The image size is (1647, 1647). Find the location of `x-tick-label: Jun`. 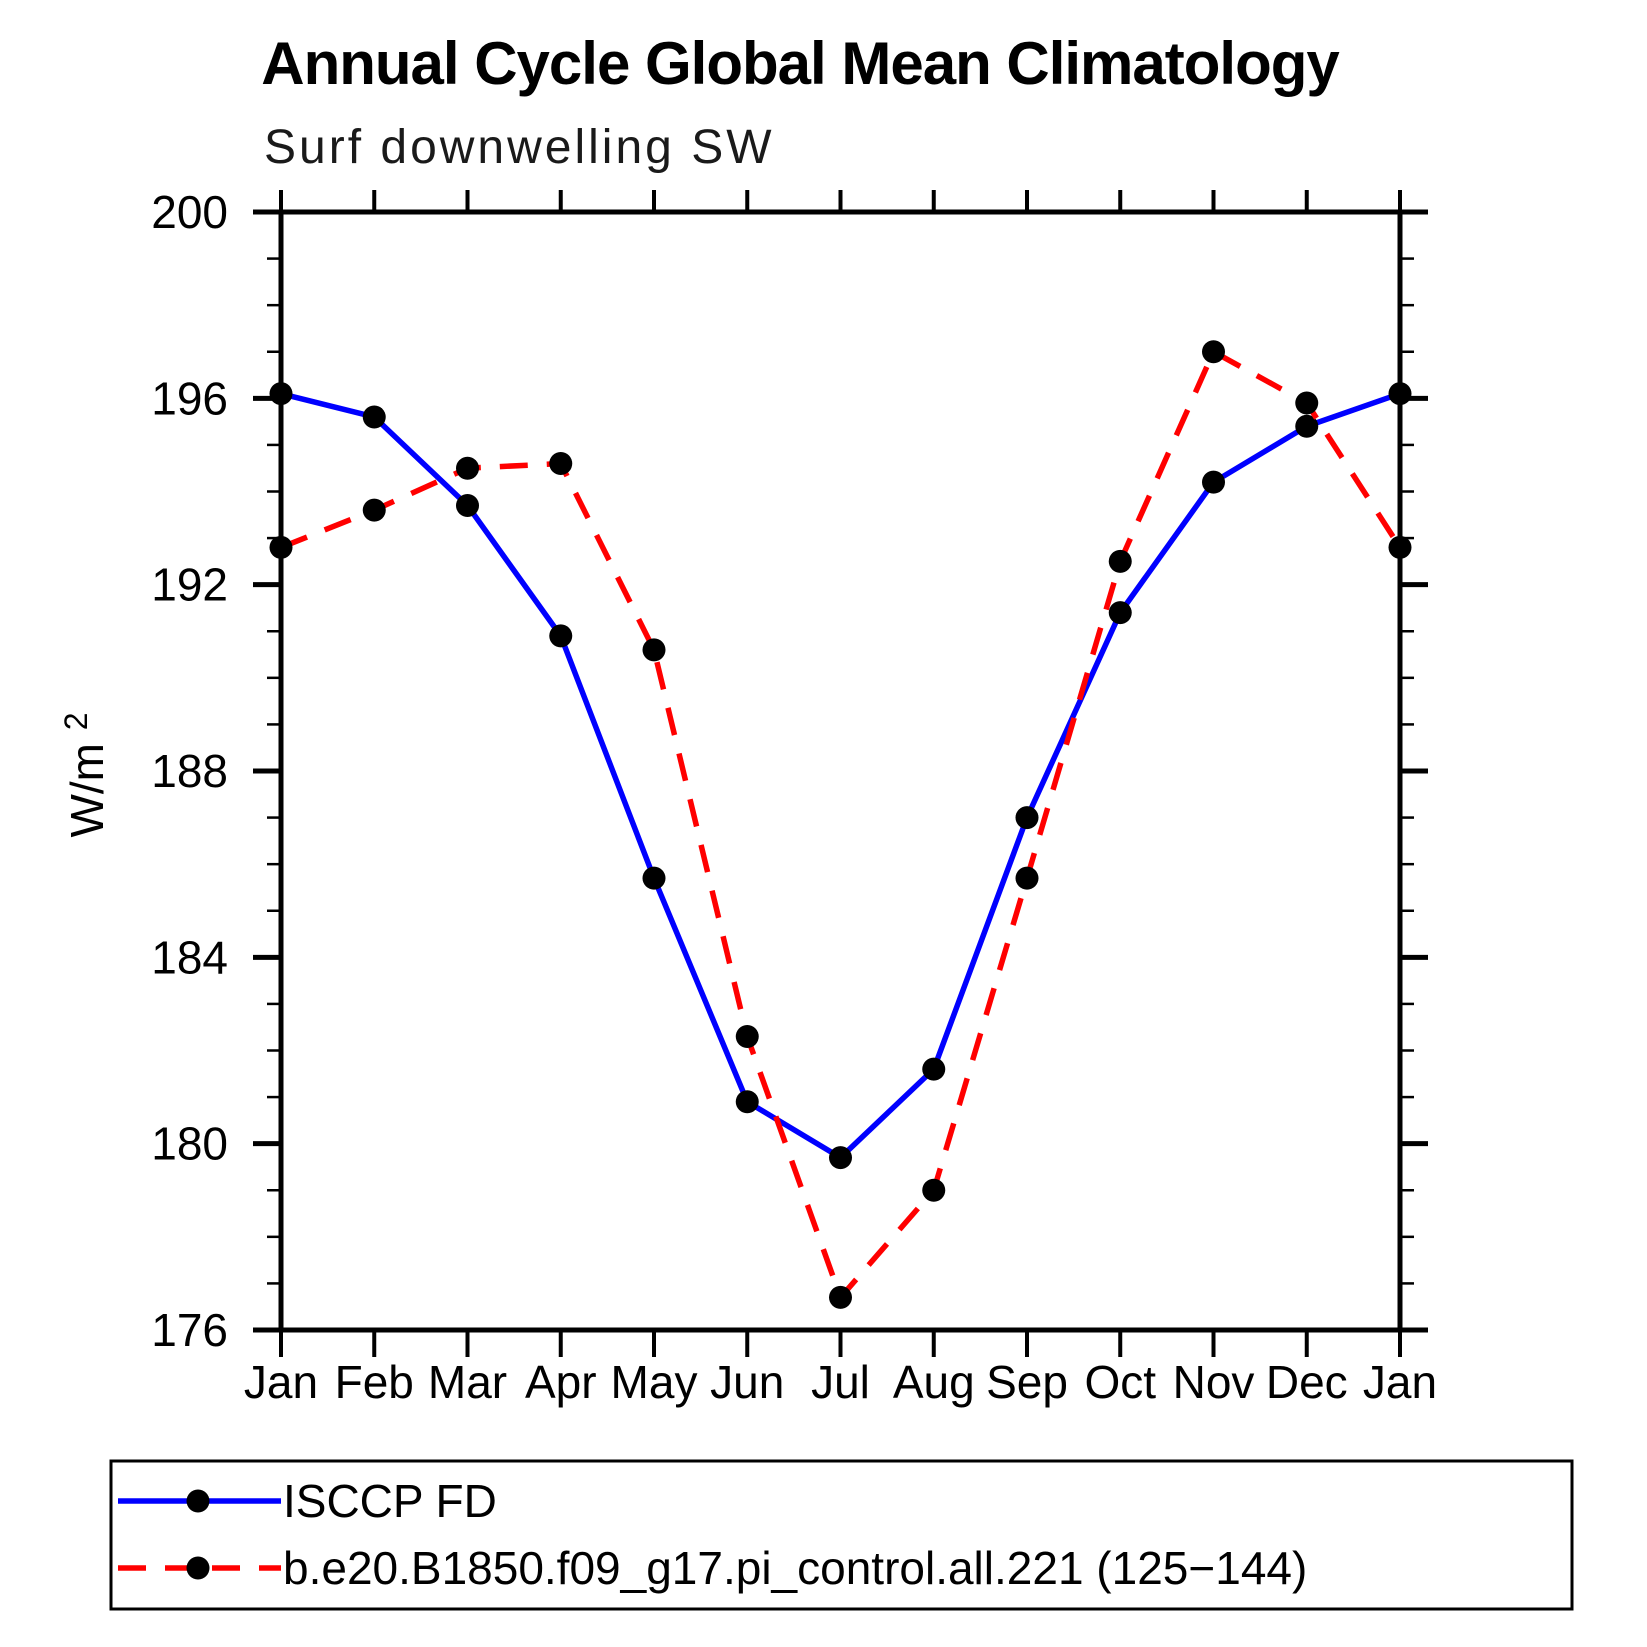

x-tick-label: Jun is located at coordinates (747, 1382).